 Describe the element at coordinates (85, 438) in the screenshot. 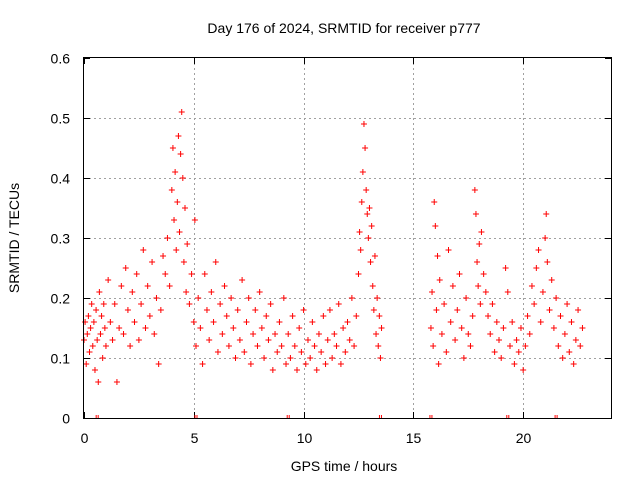

I see `x-tick-label: 0` at that location.